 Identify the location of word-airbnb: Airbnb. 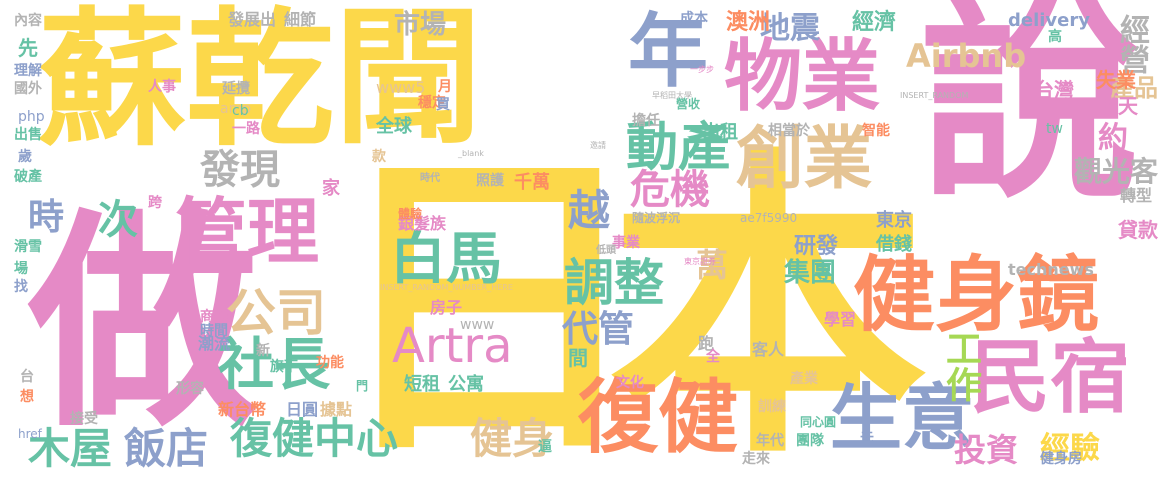
(966, 56).